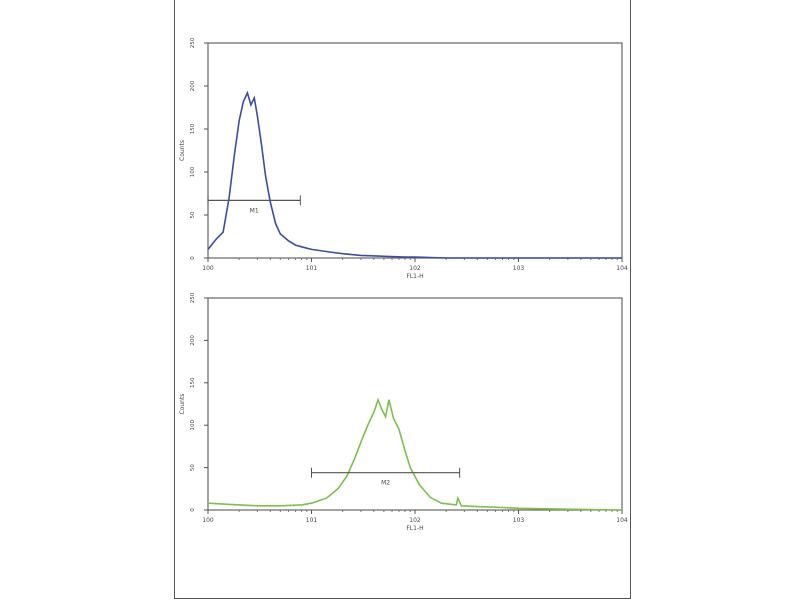 Image resolution: width=800 pixels, height=600 pixels. I want to click on gate-marker-label: M2, so click(385, 483).